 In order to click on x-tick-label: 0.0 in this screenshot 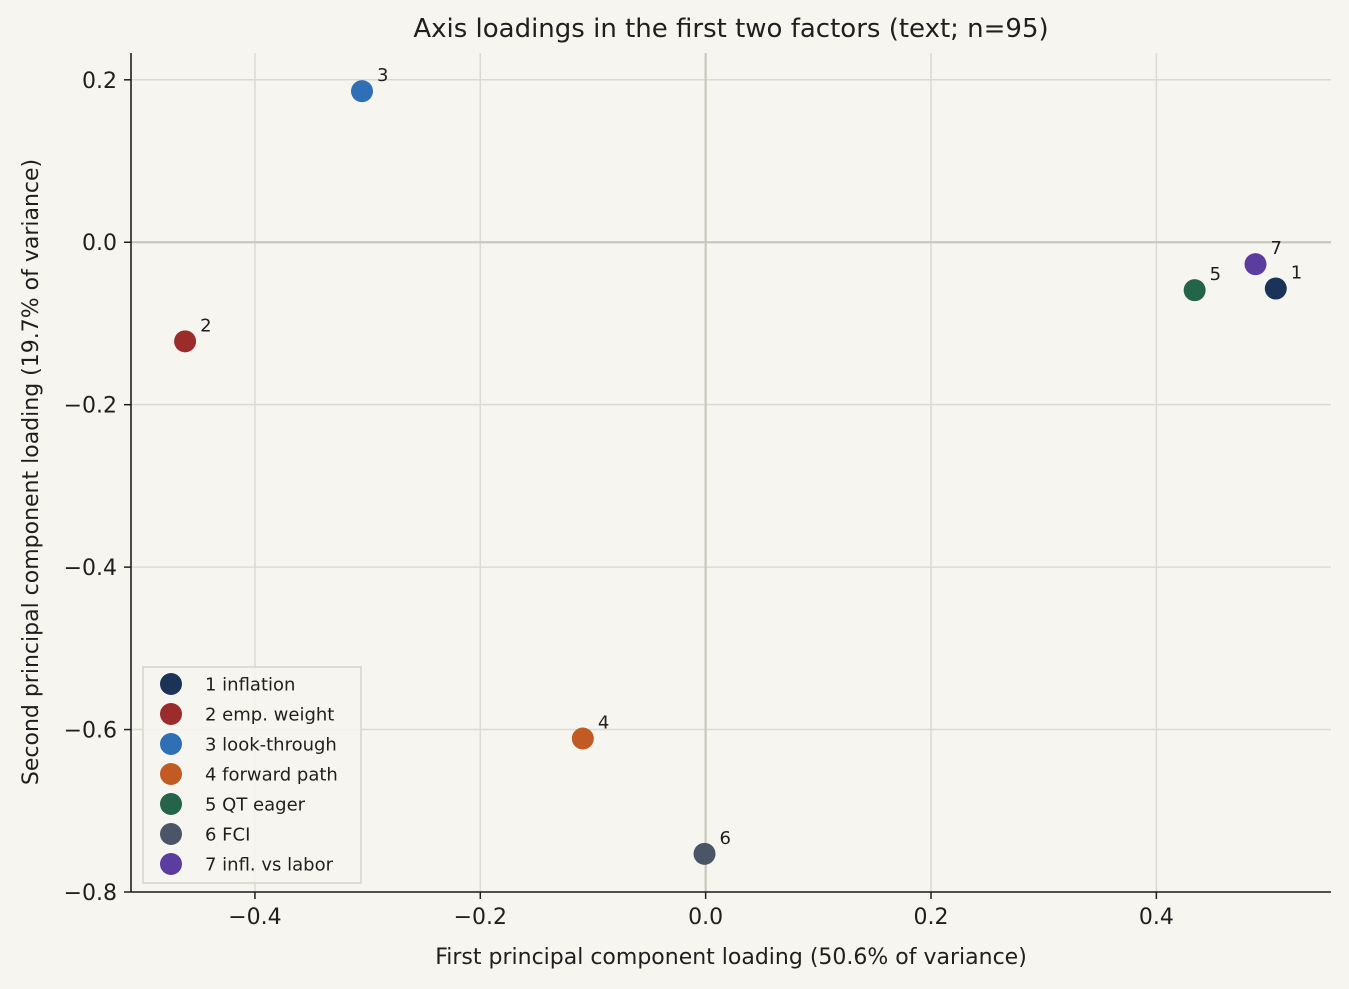, I will do `click(705, 917)`.